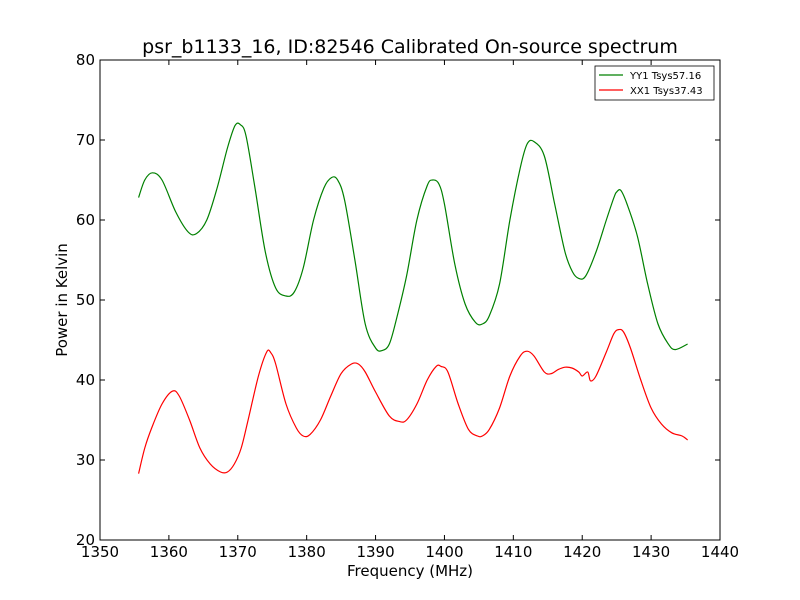 The height and width of the screenshot is (600, 800). What do you see at coordinates (62, 300) in the screenshot?
I see `y-axis-label: Power in Kelvin` at bounding box center [62, 300].